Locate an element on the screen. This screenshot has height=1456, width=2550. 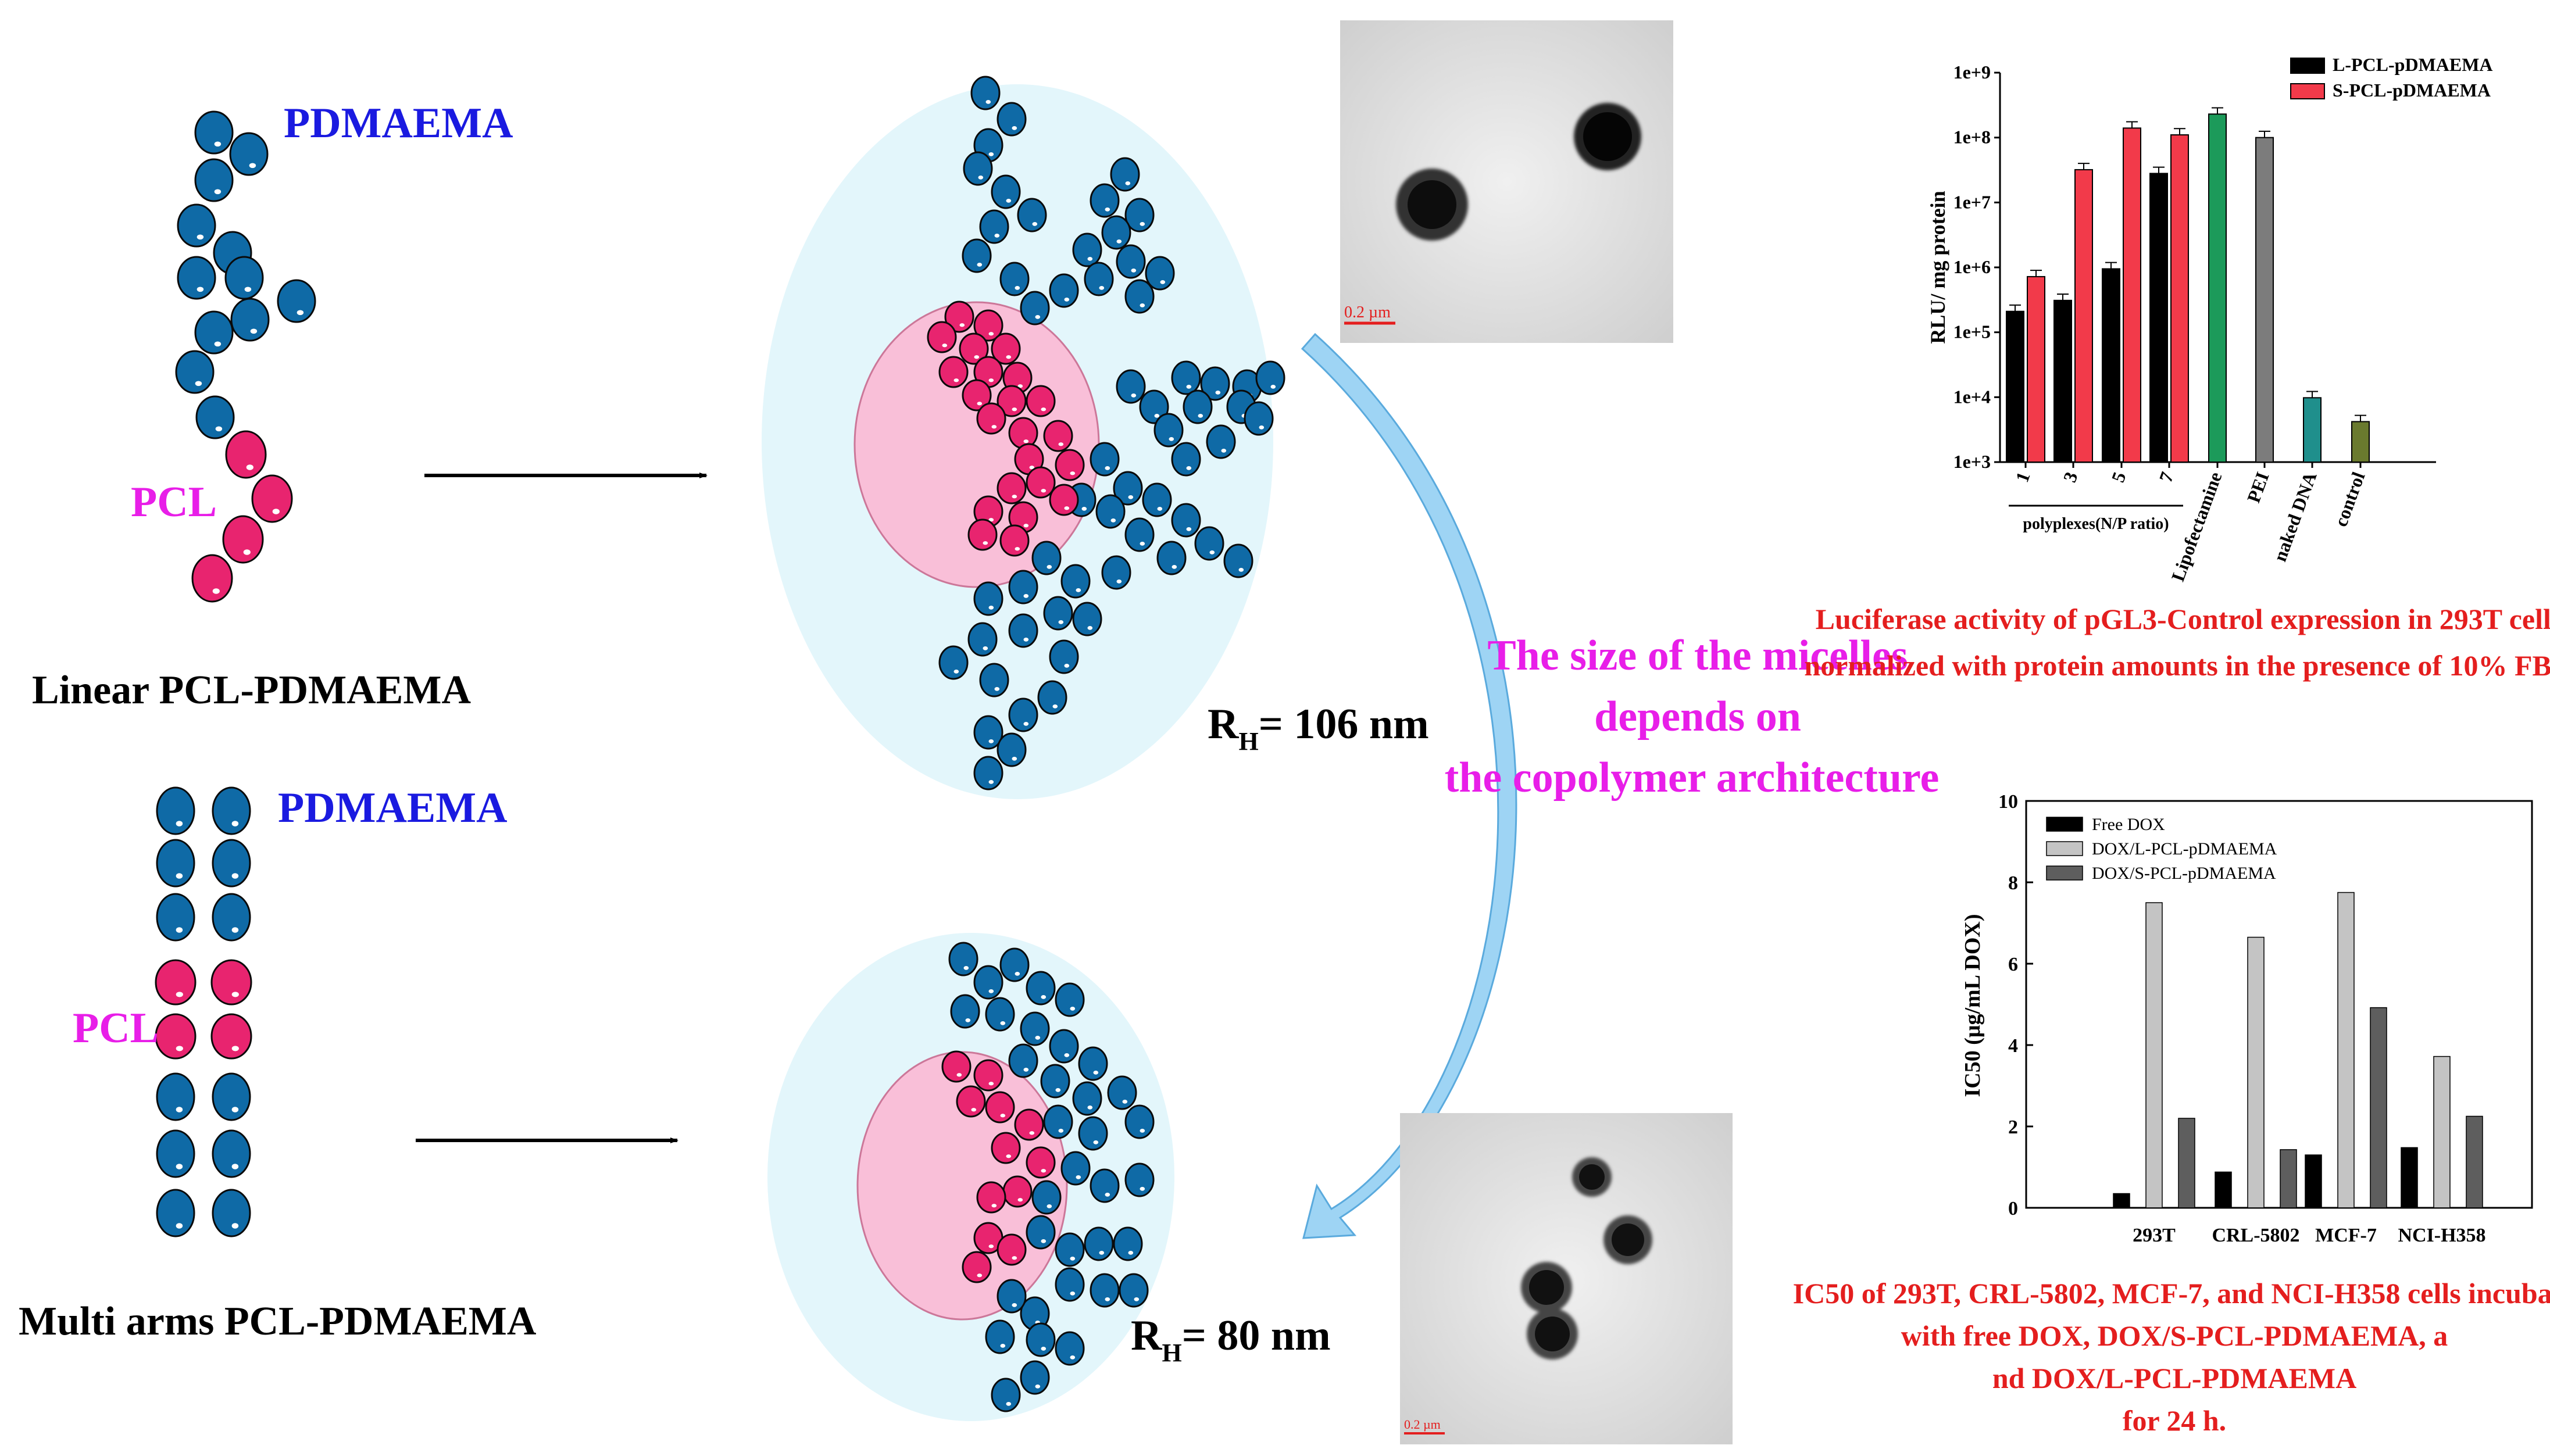
luciferase-y-tick-label: 1e+9 is located at coordinates (1972, 73).